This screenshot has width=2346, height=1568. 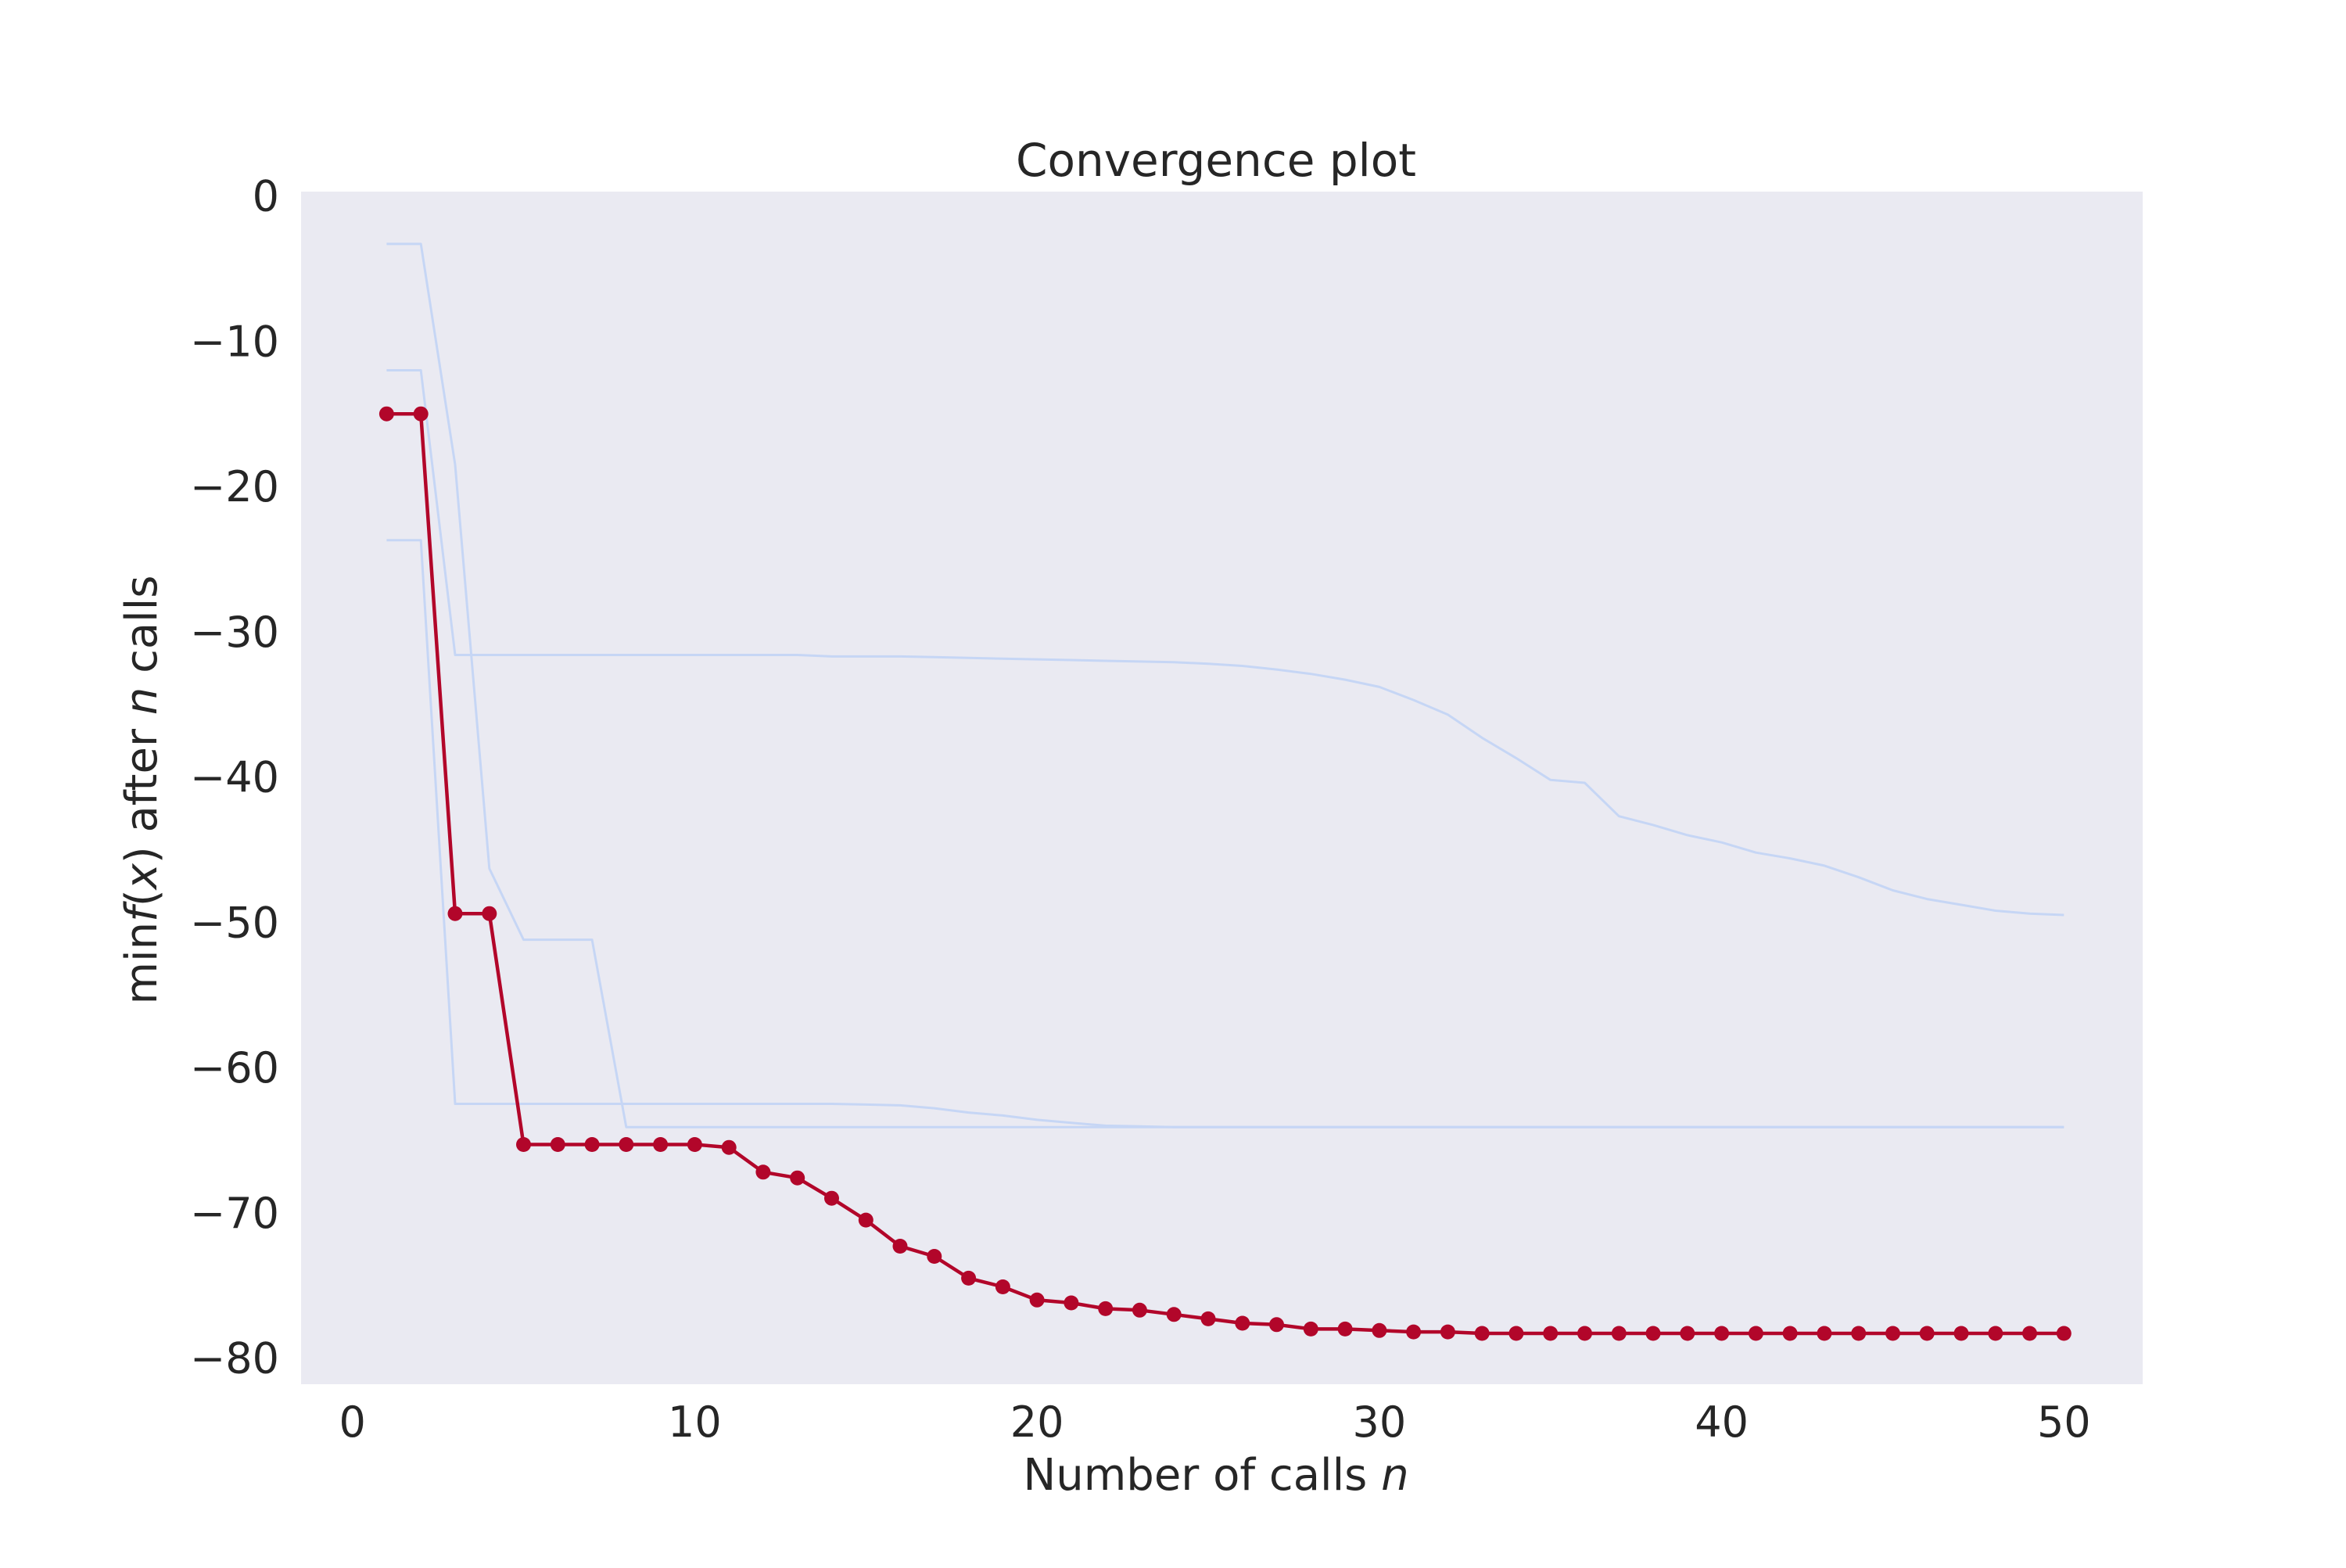 I want to click on y-axis-label-calls: calls, so click(x=142, y=631).